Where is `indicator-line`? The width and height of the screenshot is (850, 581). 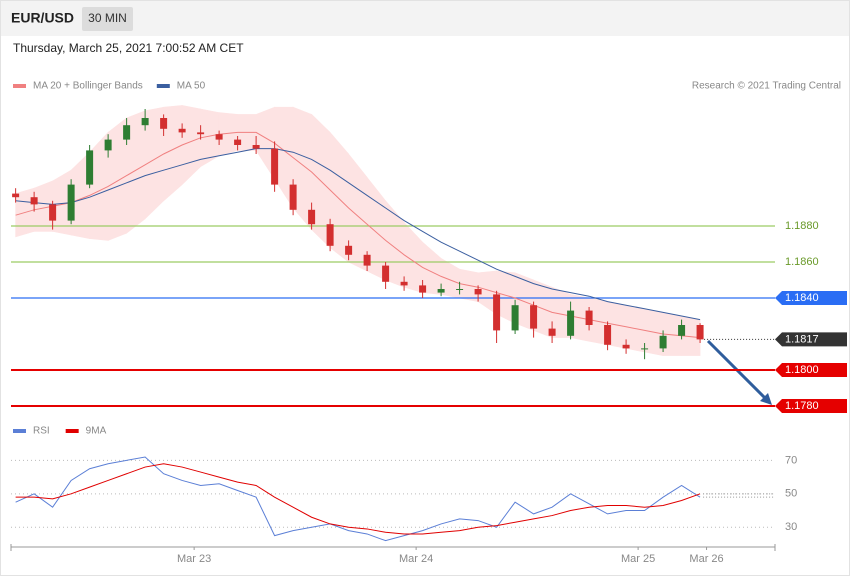 indicator-line is located at coordinates (358, 499).